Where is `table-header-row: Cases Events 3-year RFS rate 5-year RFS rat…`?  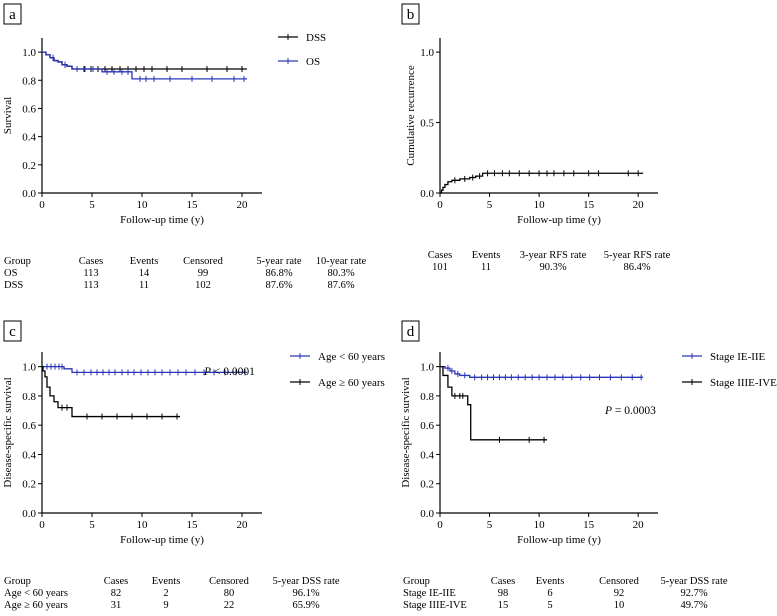
table-header-row: Cases Events 3-year RFS rate 5-year RFS rat… is located at coordinates (572, 256).